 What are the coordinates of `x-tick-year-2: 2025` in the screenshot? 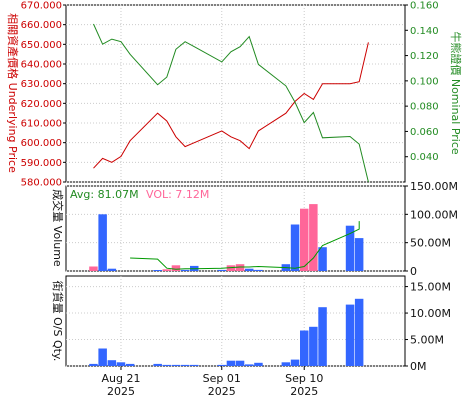 It's located at (304, 391).